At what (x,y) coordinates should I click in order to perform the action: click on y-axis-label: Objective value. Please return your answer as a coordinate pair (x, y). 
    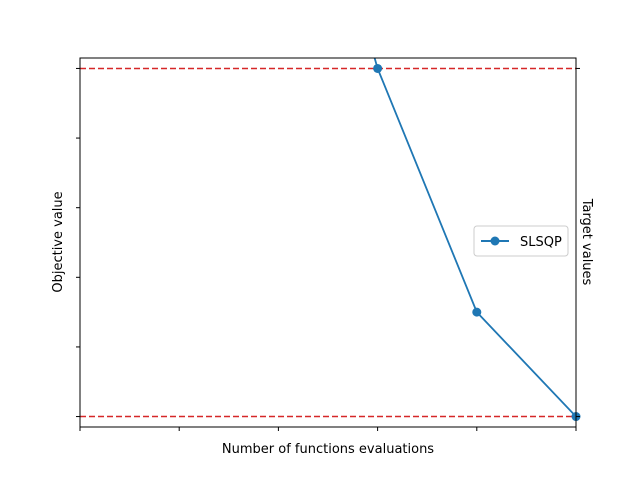
    Looking at the image, I should click on (58, 241).